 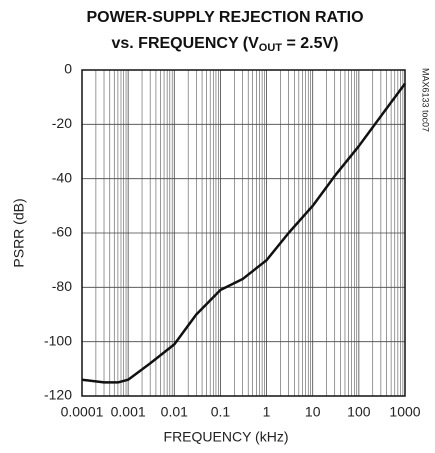 I want to click on y-tick-label: -120, so click(x=58, y=395).